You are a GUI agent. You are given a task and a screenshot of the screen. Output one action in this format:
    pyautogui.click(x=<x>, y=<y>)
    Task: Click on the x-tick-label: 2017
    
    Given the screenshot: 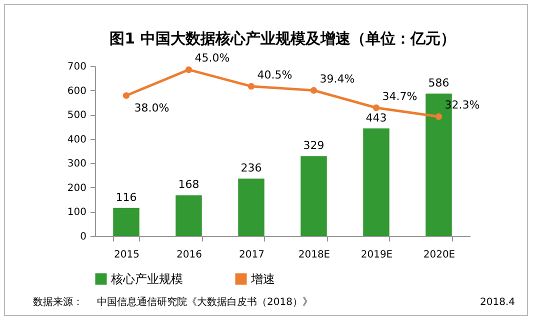 What is the action you would take?
    pyautogui.click(x=251, y=255)
    